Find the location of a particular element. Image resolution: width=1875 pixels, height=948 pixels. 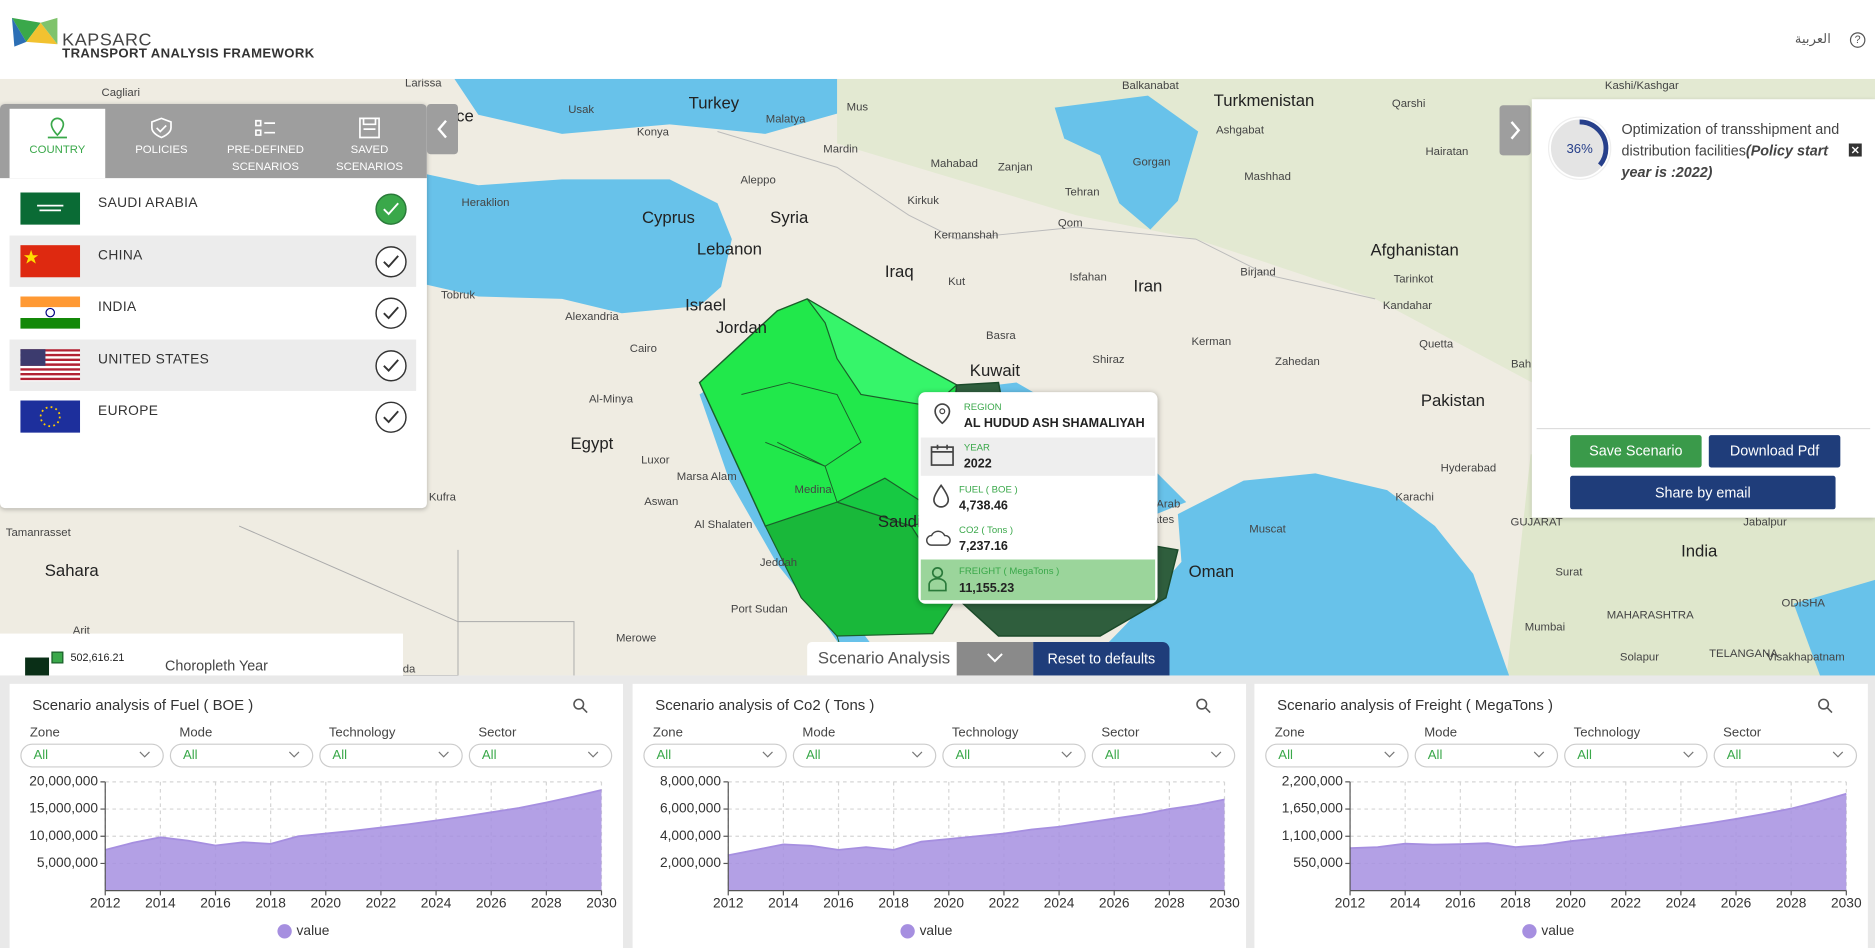

help-button: ? is located at coordinates (1857, 40).